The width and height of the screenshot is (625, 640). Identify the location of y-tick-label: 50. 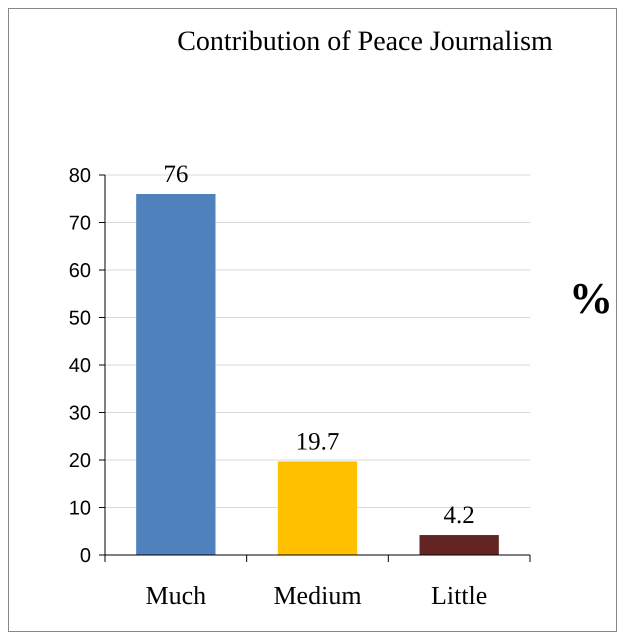
(79, 319).